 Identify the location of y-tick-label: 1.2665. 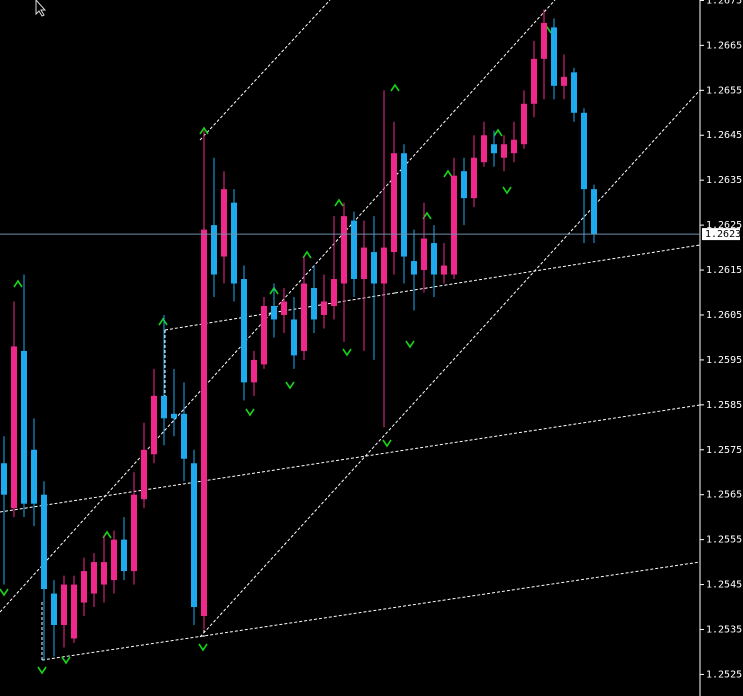
(724, 45).